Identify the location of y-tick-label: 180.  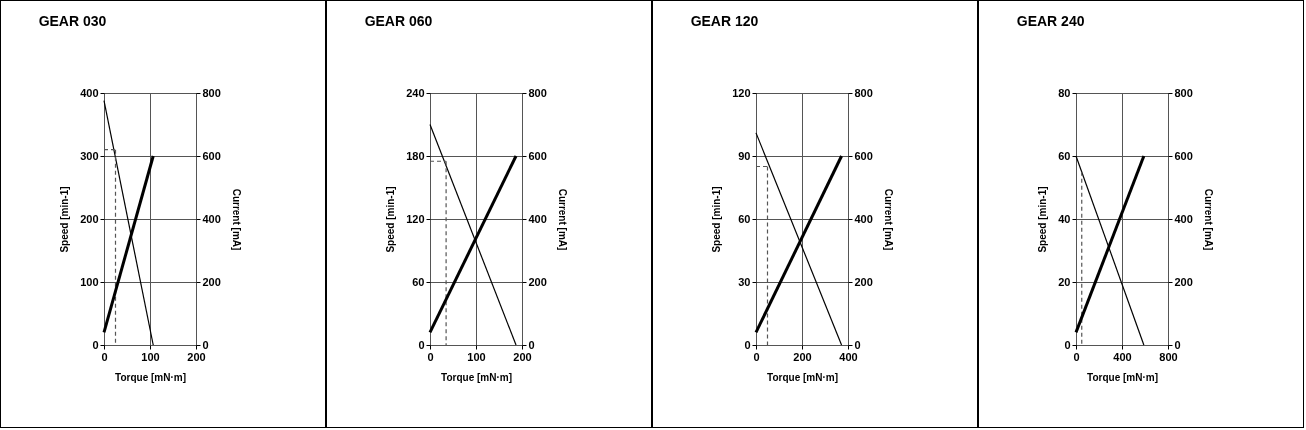
(415, 155).